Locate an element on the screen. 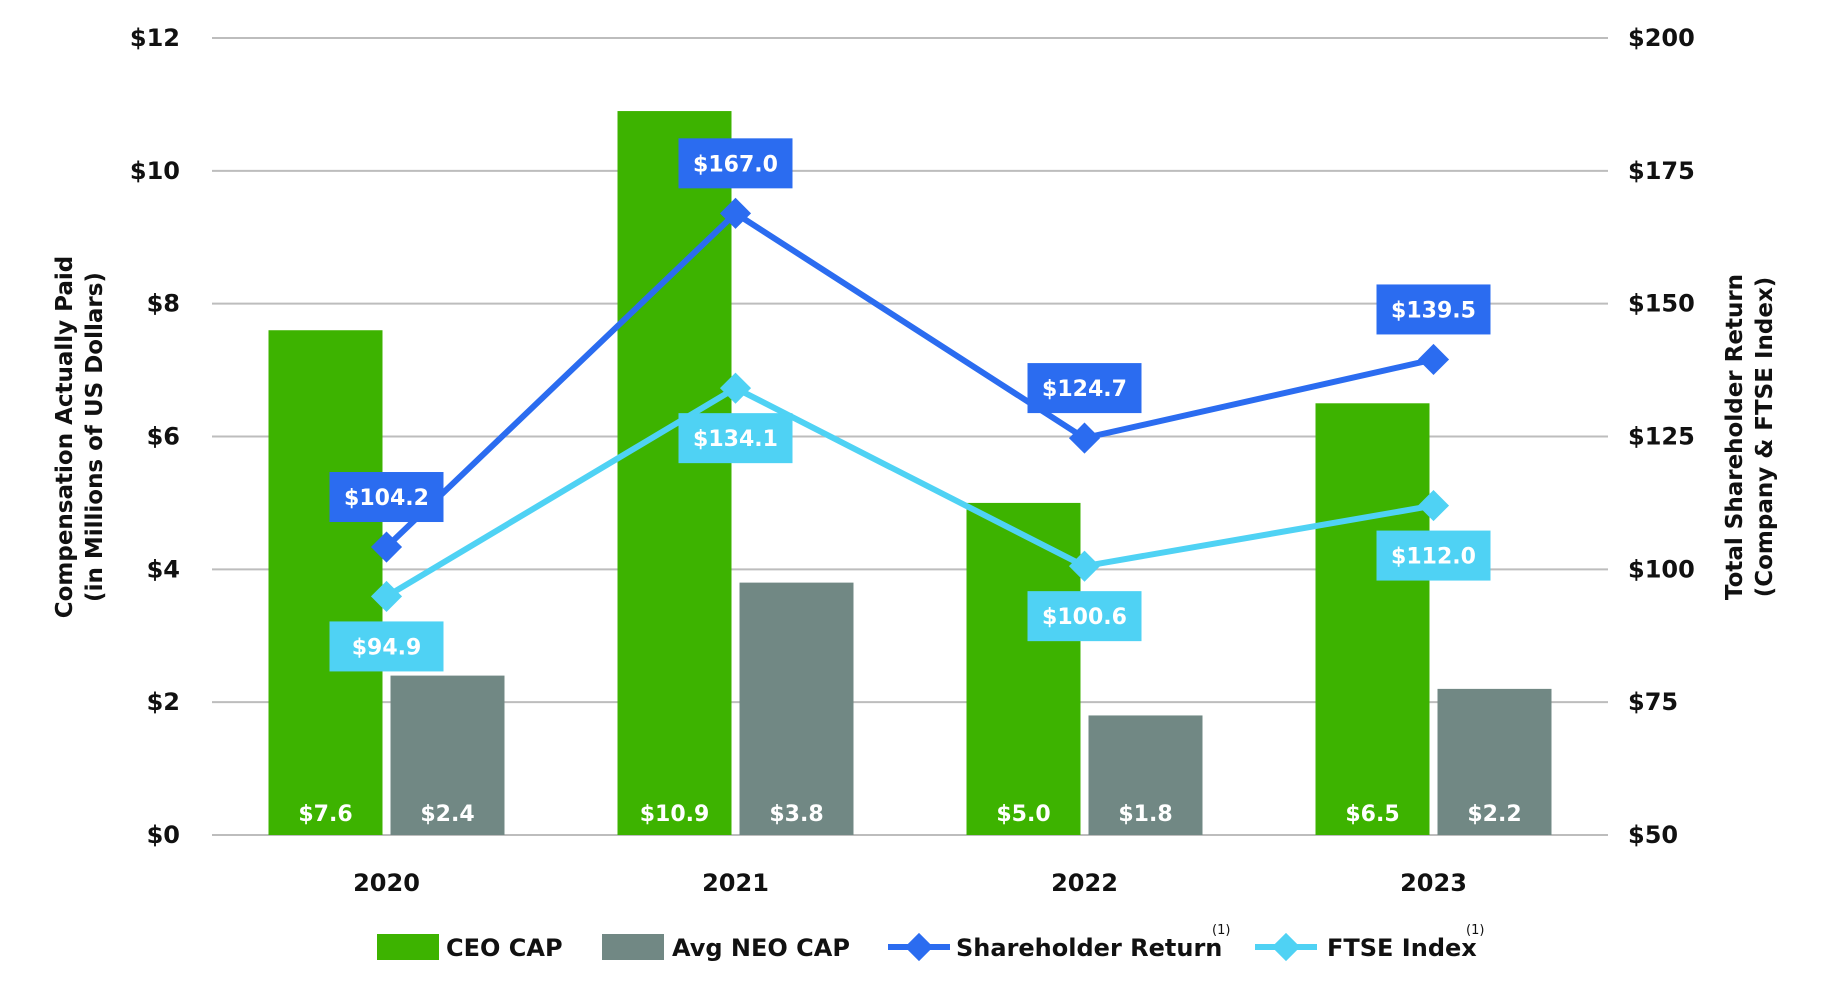 The height and width of the screenshot is (992, 1834). point-value-label: $134.1 is located at coordinates (735, 439).